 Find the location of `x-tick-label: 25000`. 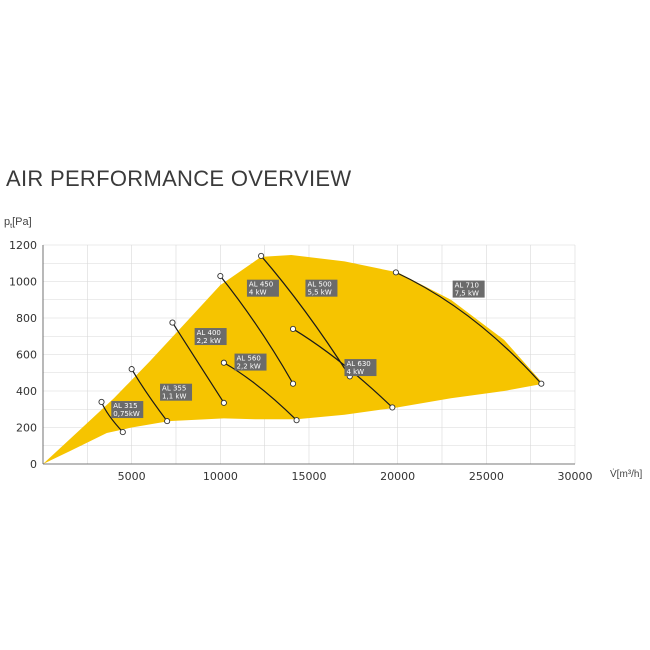

x-tick-label: 25000 is located at coordinates (486, 476).